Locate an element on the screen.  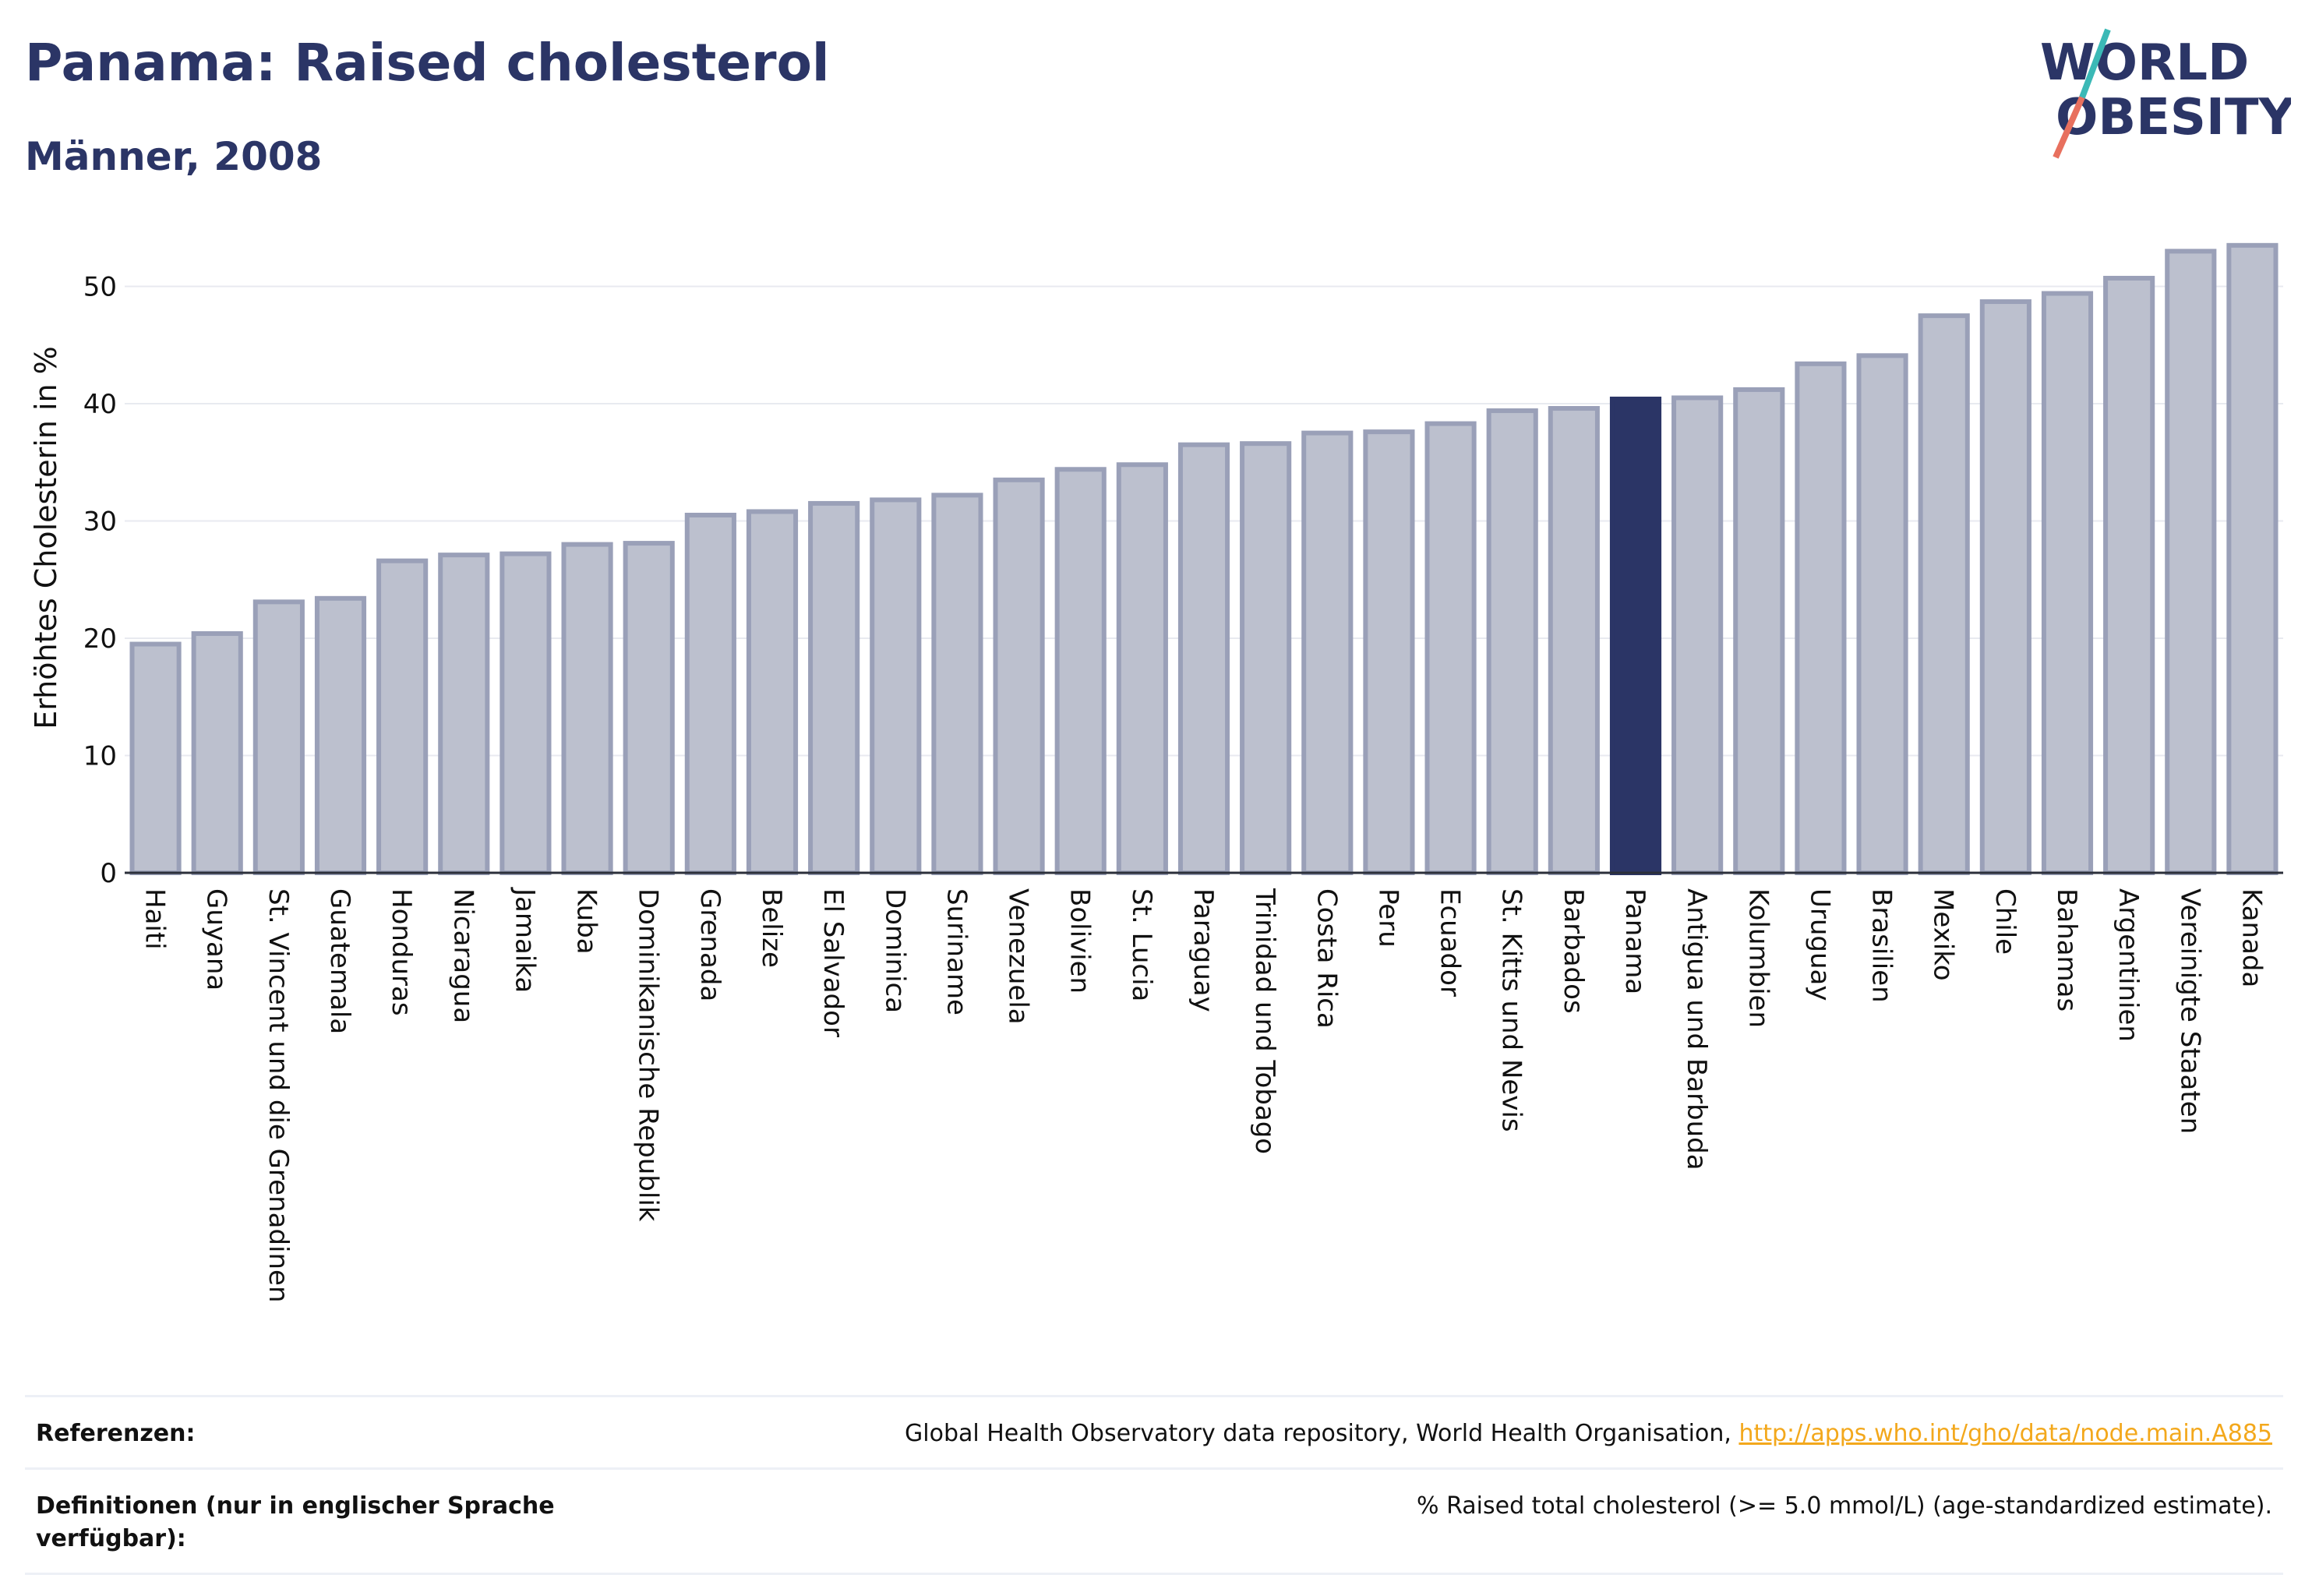
x-tick-label: Venezuela is located at coordinates (1018, 956).